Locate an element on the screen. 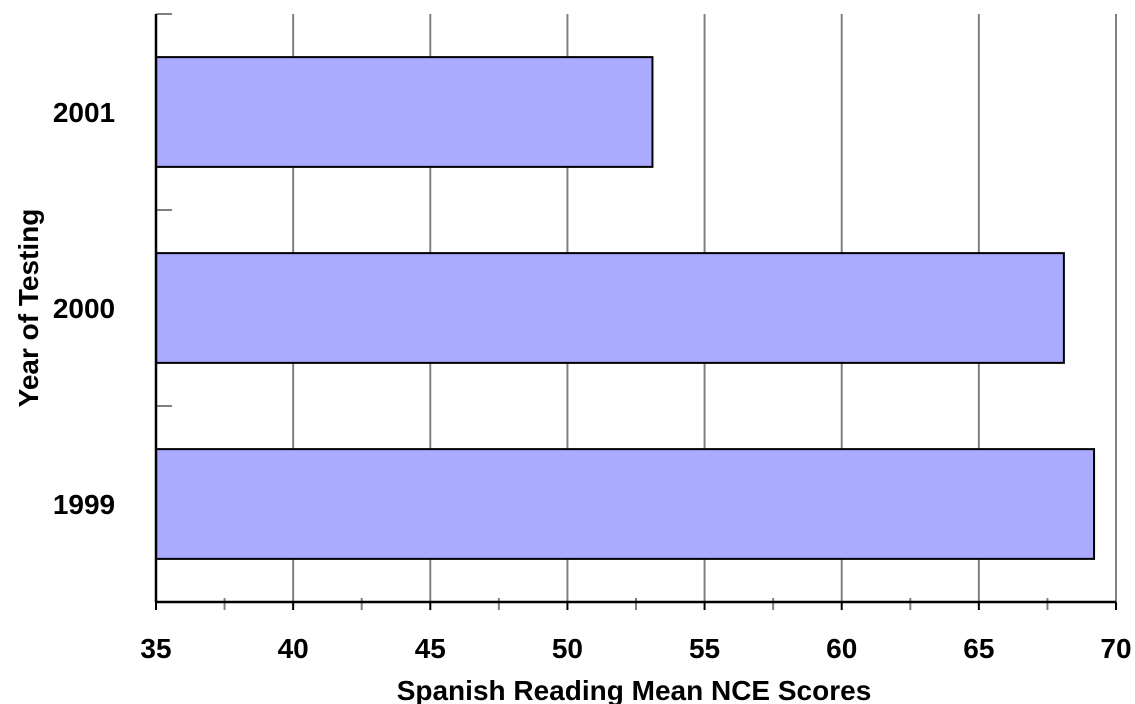 The image size is (1135, 704). y-tick-label-2000: 2000 is located at coordinates (84, 308).